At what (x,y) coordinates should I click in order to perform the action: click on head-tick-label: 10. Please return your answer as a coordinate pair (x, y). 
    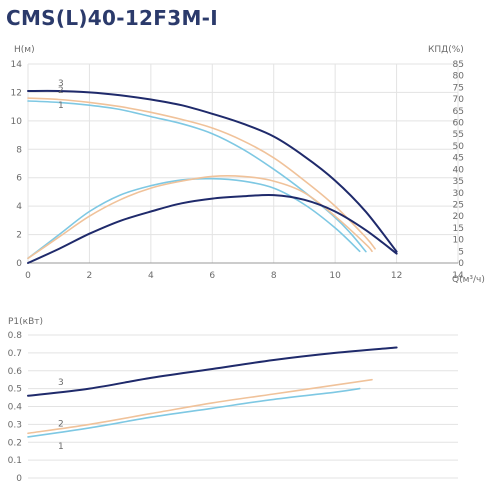
    Looking at the image, I should click on (17, 122).